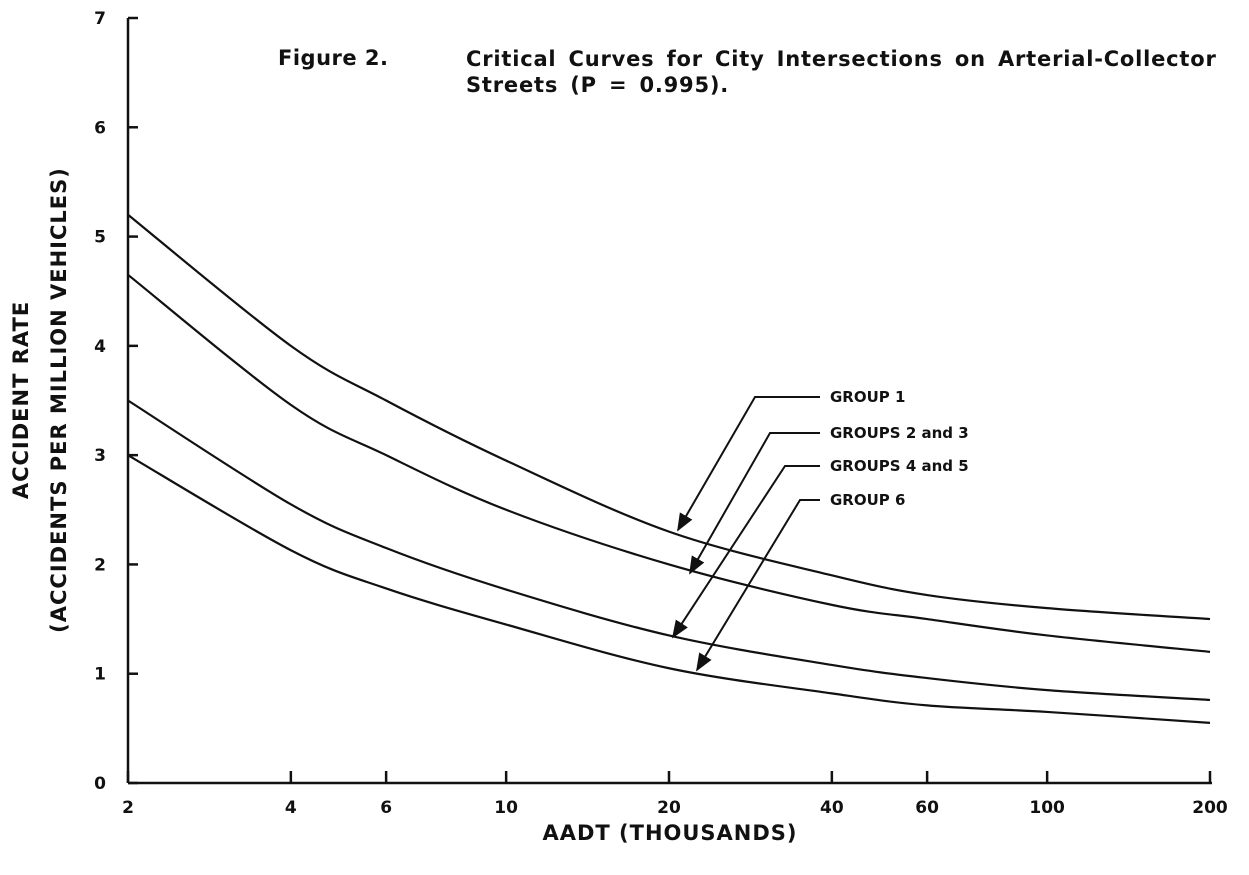 The width and height of the screenshot is (1249, 875). I want to click on y-tick-label: 4, so click(100, 347).